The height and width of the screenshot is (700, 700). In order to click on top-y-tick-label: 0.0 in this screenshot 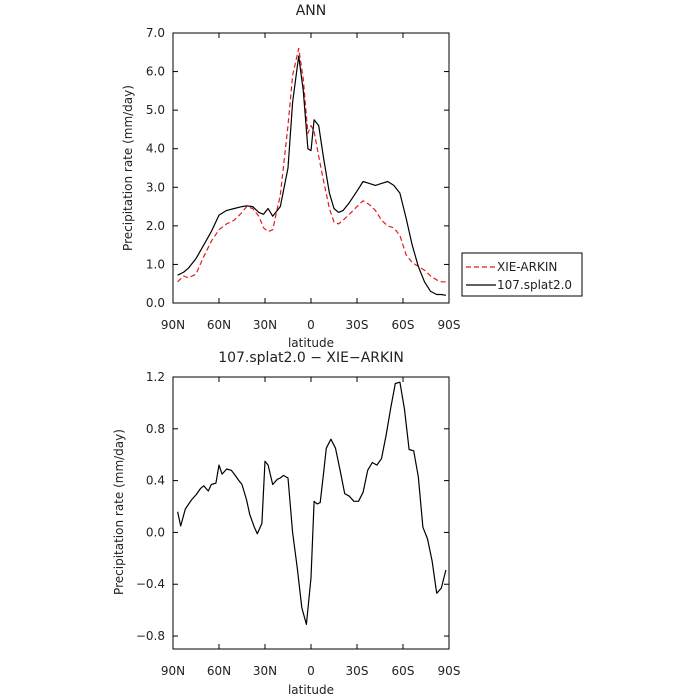, I will do `click(155, 303)`.